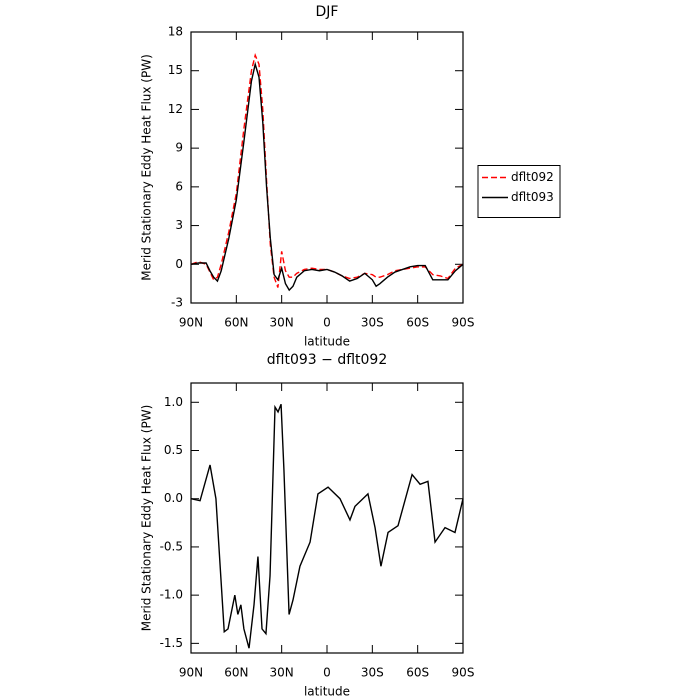  I want to click on y-tick-label: 12, so click(175, 109).